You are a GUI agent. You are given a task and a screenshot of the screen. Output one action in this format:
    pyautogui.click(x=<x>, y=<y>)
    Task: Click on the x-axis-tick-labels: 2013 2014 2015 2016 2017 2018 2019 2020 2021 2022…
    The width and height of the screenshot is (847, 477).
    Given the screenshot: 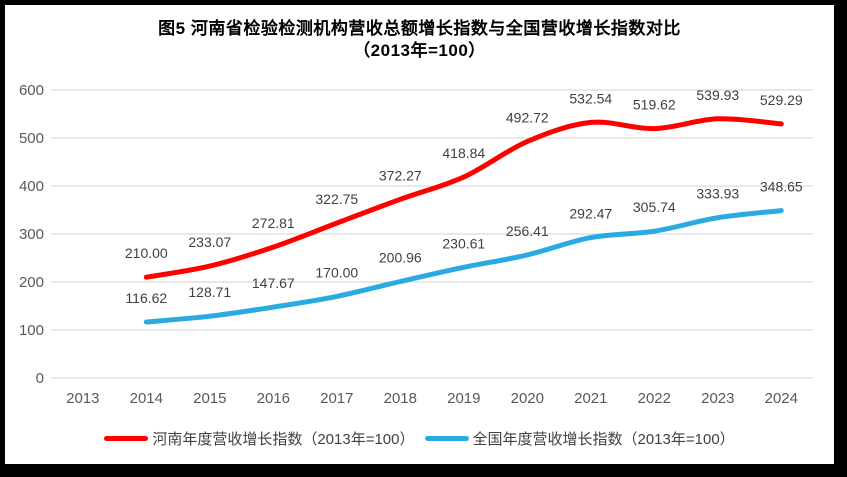 What is the action you would take?
    pyautogui.click(x=432, y=398)
    